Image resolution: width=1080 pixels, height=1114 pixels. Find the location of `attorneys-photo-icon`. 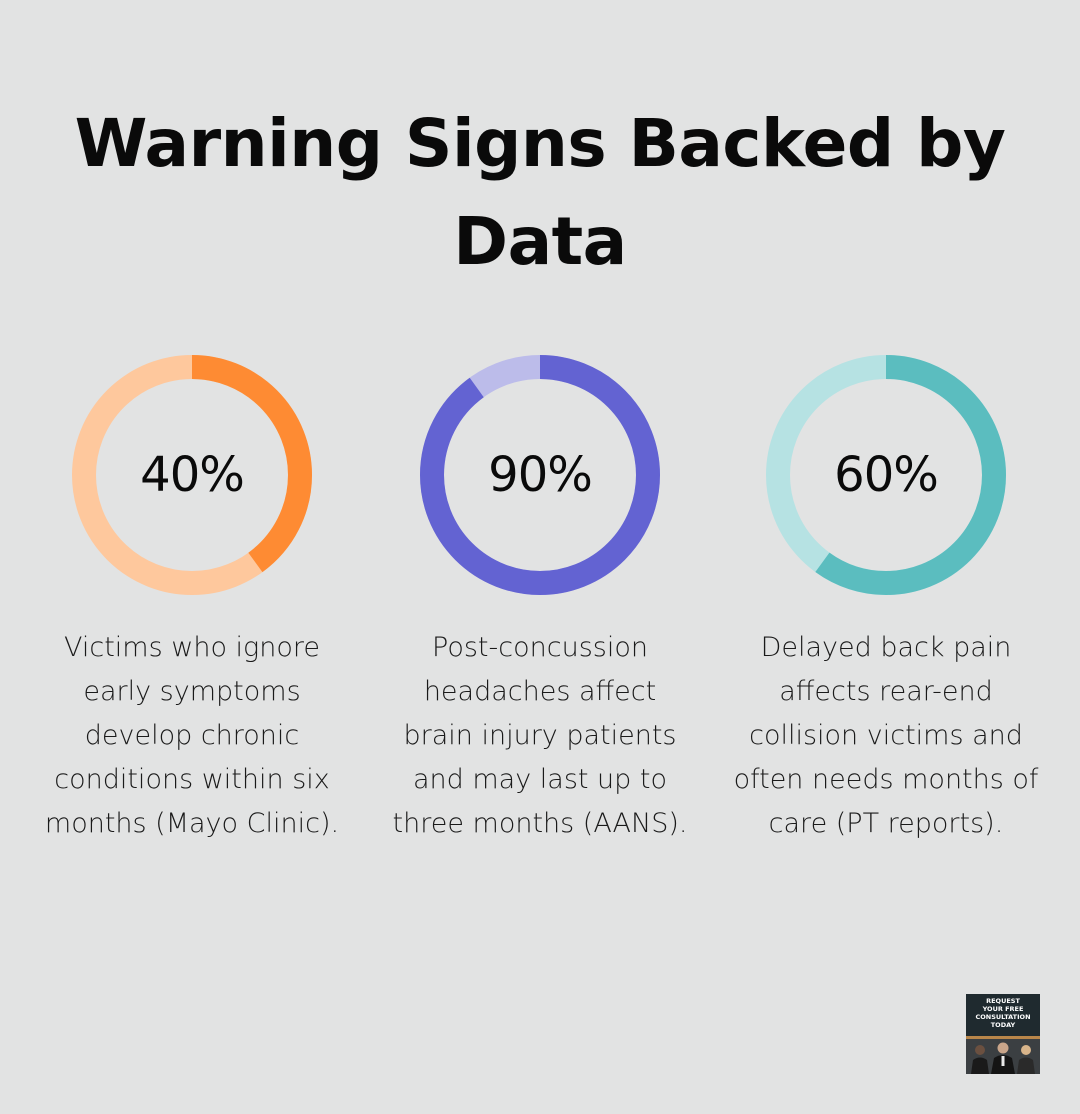

attorneys-photo-icon is located at coordinates (1003, 1055).